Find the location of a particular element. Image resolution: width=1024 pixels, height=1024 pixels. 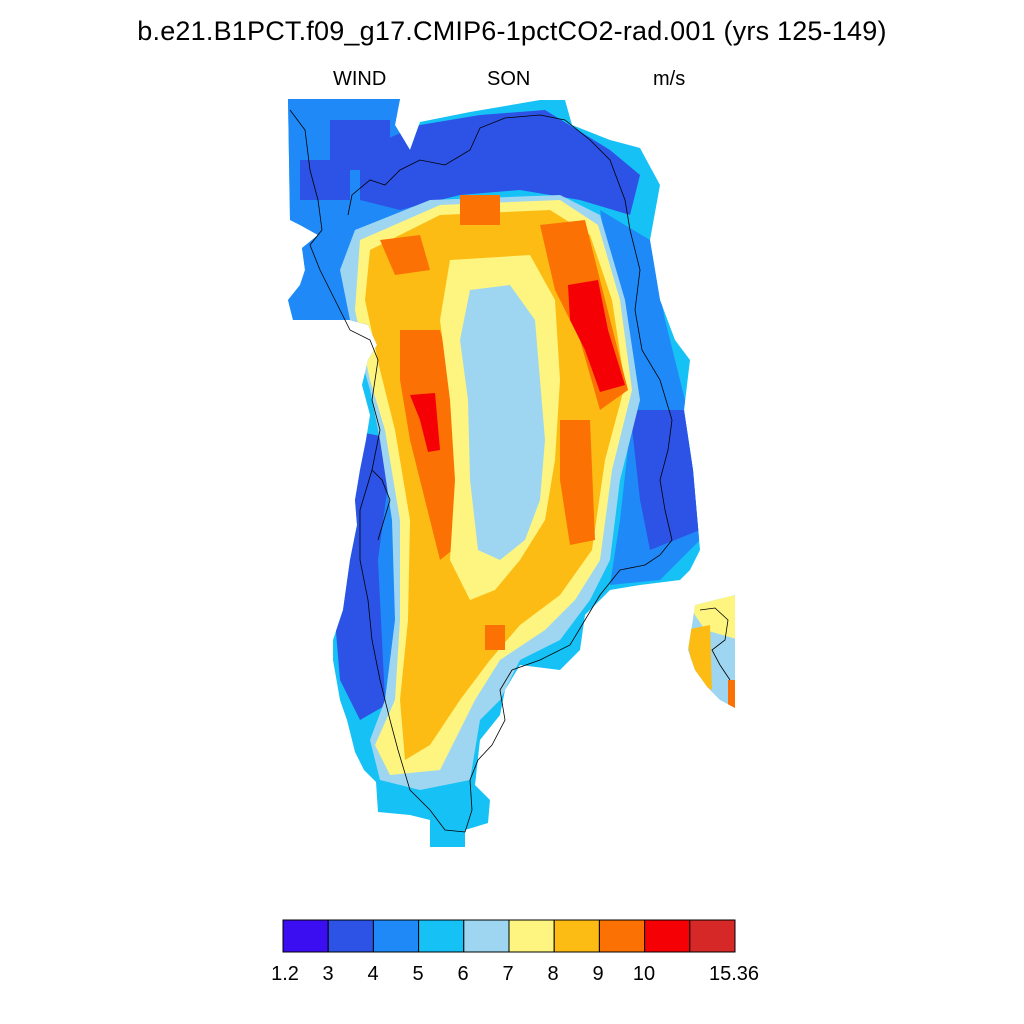

units-label: m/s is located at coordinates (669, 79).